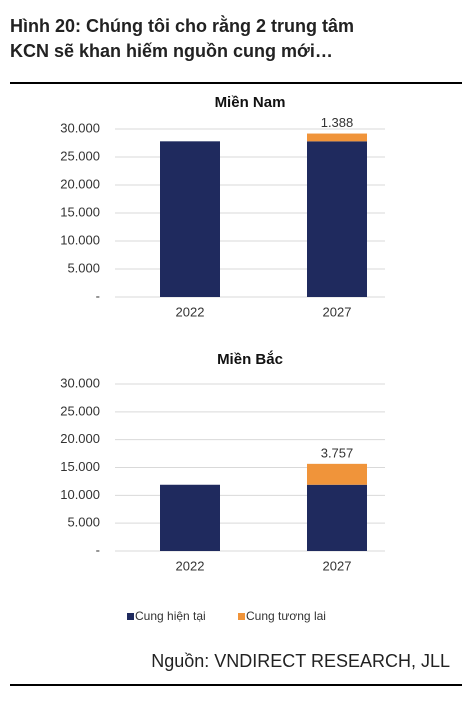 Image resolution: width=472 pixels, height=702 pixels. Describe the element at coordinates (337, 452) in the screenshot. I see `data-label: 3.757` at that location.